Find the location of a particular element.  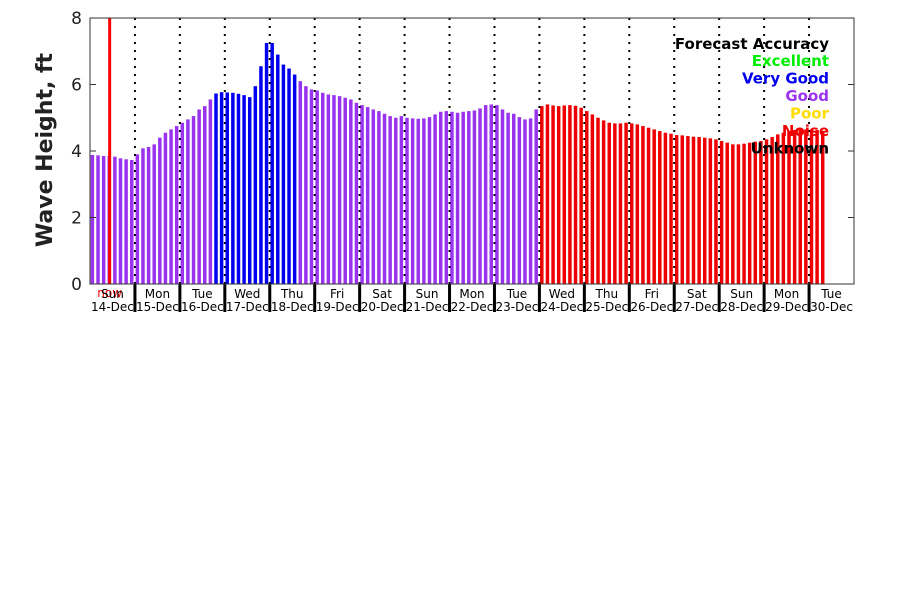

x-tick-weekday: Fri is located at coordinates (337, 294).